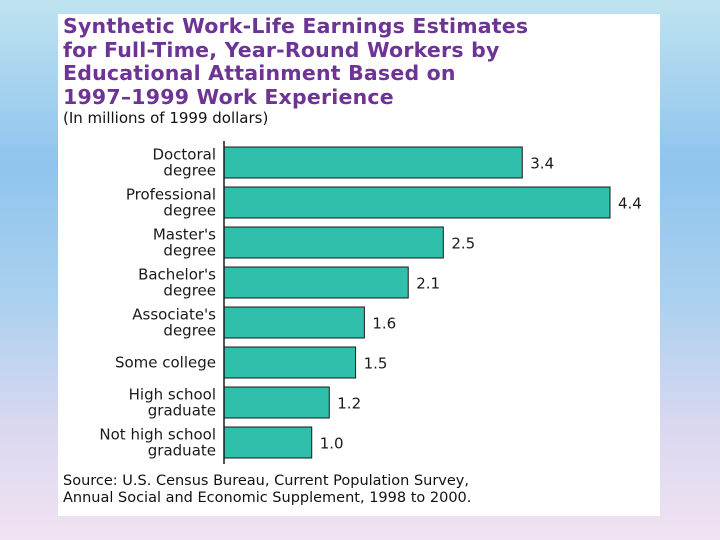  What do you see at coordinates (228, 96) in the screenshot?
I see `chart-title-line: 1997–1999 Work Experience` at bounding box center [228, 96].